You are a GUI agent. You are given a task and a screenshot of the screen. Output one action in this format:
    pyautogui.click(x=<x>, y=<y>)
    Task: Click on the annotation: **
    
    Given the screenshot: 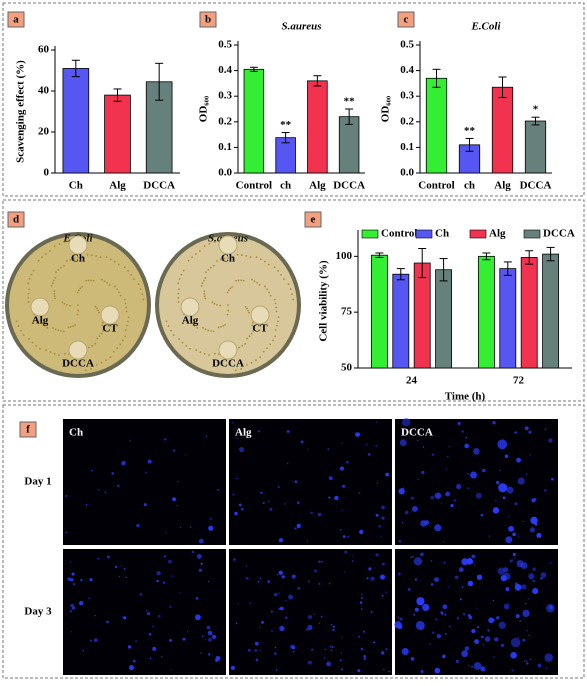 What is the action you would take?
    pyautogui.click(x=350, y=102)
    